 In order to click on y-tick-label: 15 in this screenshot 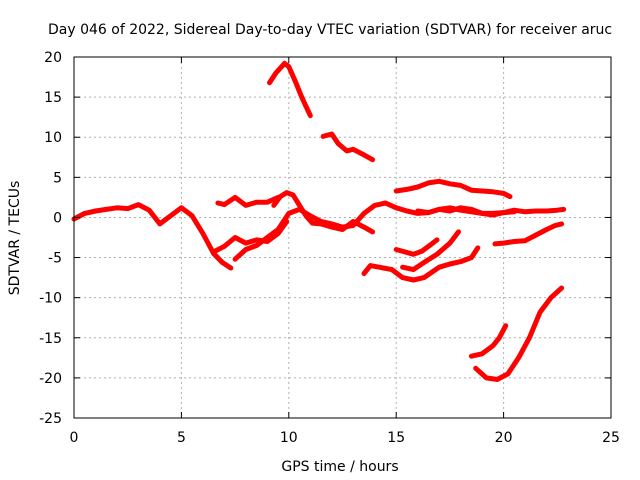, I will do `click(53, 98)`.